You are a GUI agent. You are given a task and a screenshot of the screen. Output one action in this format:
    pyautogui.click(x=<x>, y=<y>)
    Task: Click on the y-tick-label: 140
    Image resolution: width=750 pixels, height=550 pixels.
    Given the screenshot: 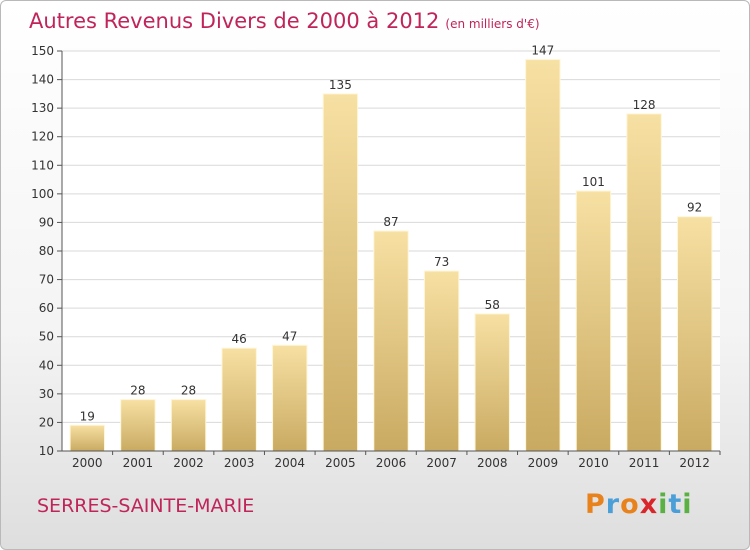 What is the action you would take?
    pyautogui.click(x=42, y=80)
    